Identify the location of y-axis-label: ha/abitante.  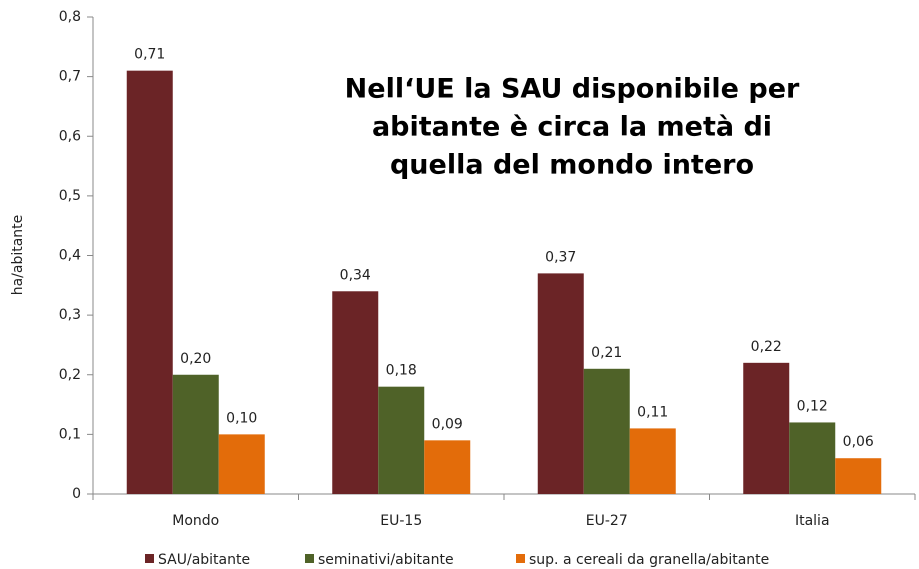
(18, 255).